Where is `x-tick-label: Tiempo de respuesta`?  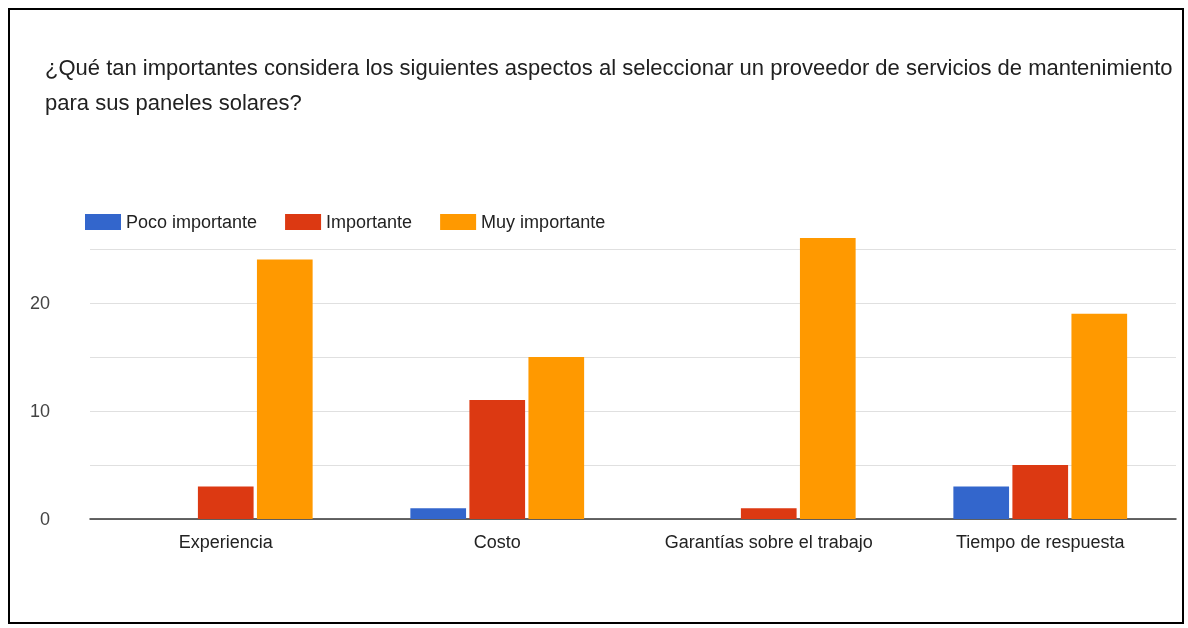 x-tick-label: Tiempo de respuesta is located at coordinates (1041, 542).